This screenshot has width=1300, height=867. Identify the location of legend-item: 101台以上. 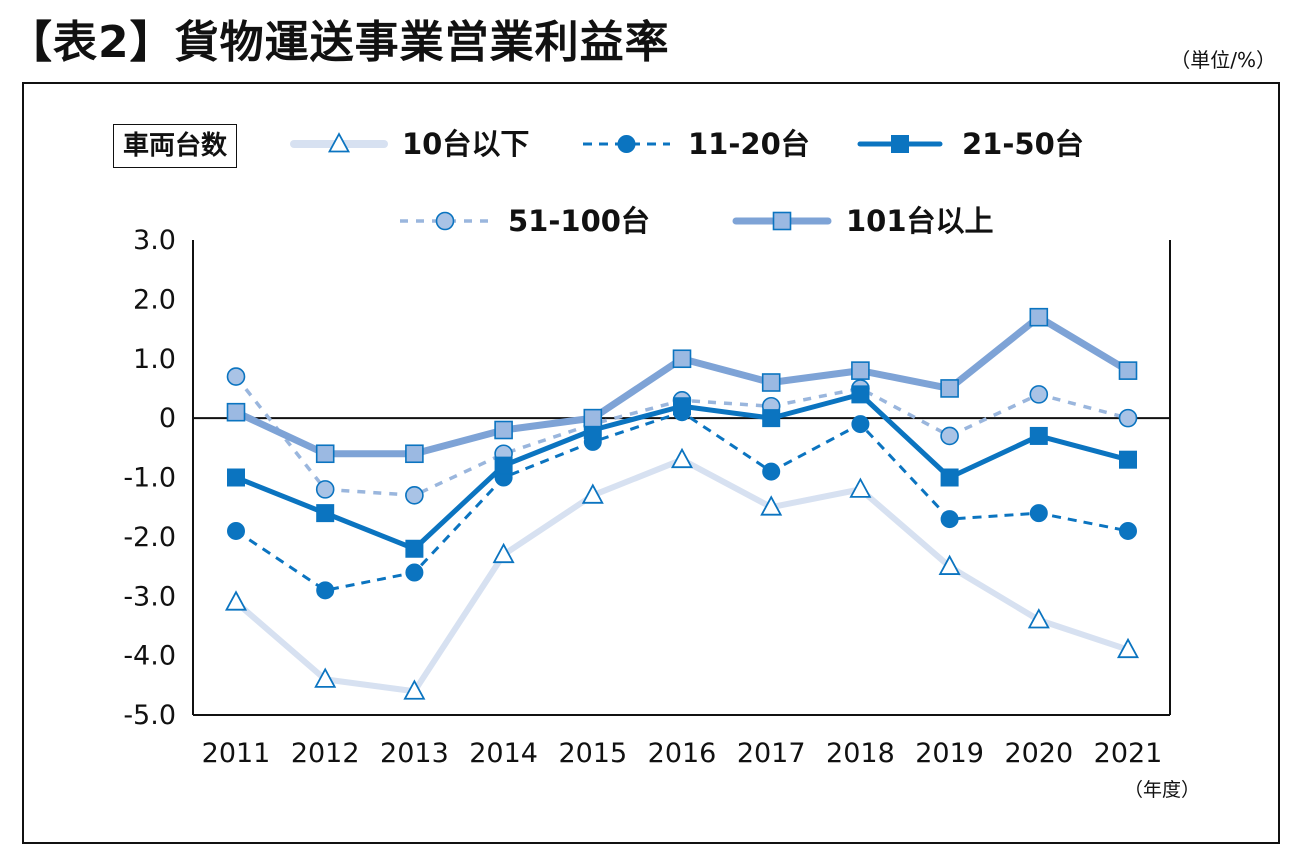
(863, 221).